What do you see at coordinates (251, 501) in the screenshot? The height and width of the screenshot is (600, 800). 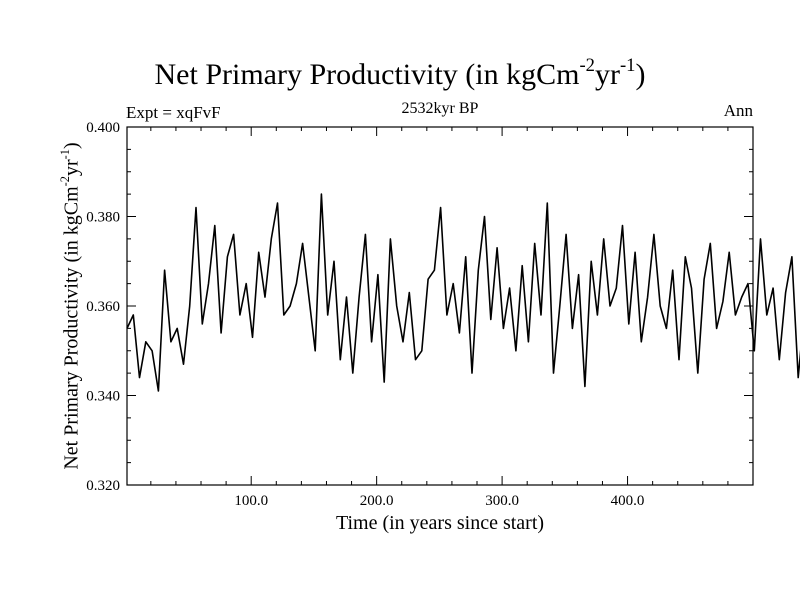 I see `x-tick-label: 100.0` at bounding box center [251, 501].